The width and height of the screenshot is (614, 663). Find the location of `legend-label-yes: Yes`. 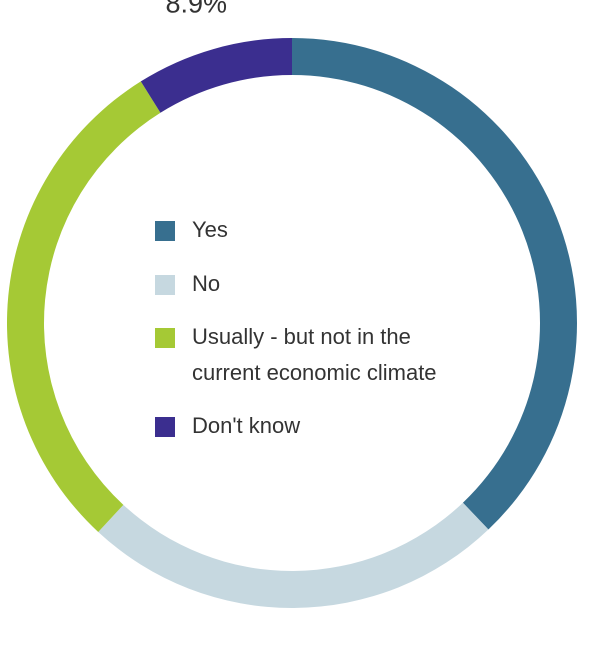

legend-label-yes: Yes is located at coordinates (210, 229).